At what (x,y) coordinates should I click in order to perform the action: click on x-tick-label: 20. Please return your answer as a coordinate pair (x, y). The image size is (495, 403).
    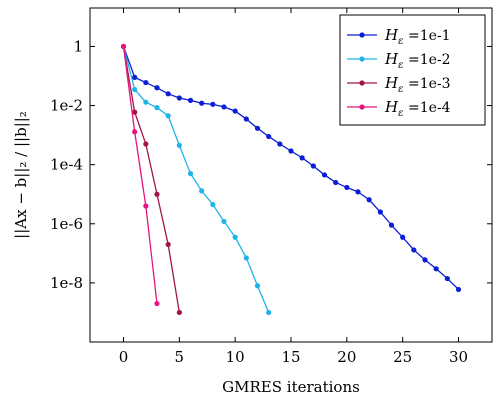
    Looking at the image, I should click on (346, 357).